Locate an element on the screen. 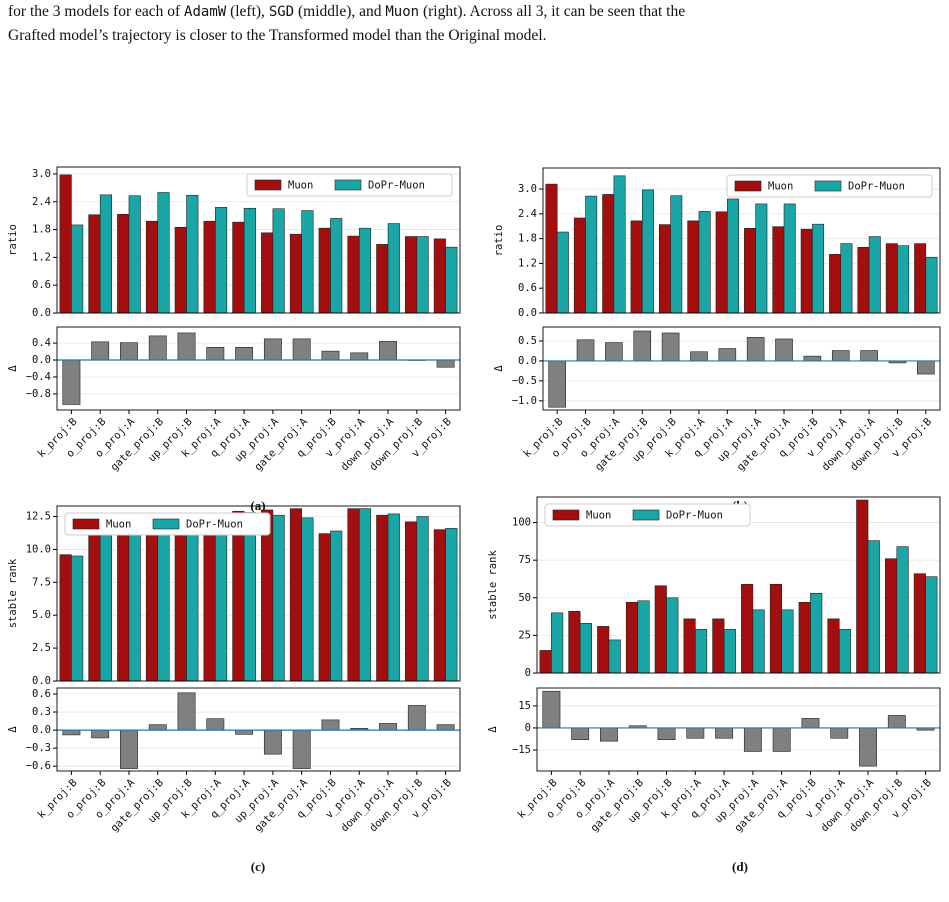 The image size is (949, 902). legend: Muon DoPr-Muon is located at coordinates (167, 524).